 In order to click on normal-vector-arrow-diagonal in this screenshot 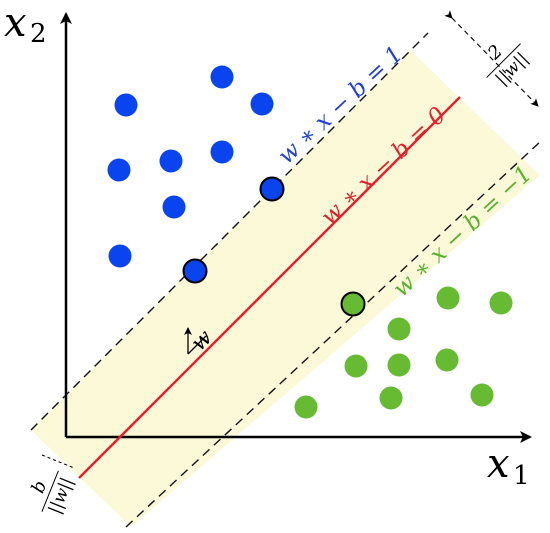, I will do `click(197, 345)`.